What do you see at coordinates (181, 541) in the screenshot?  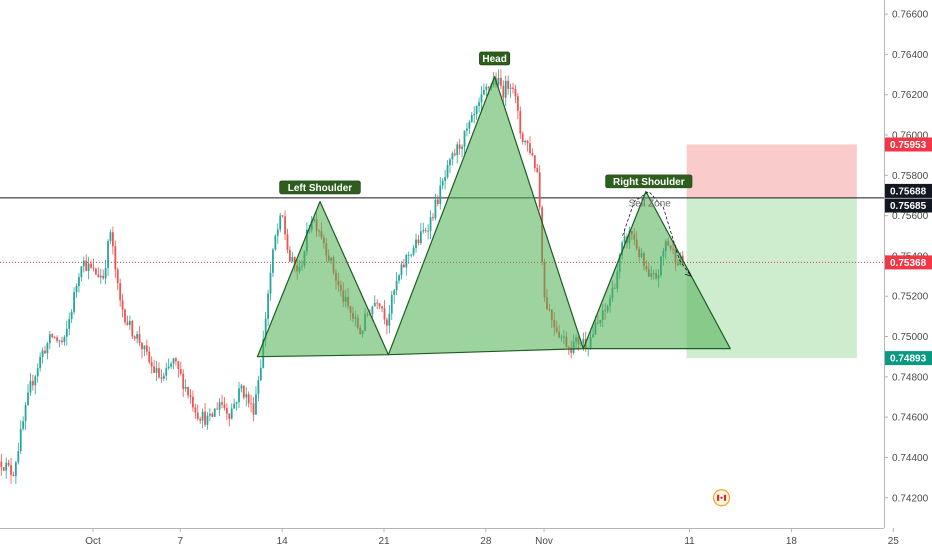 I see `x-tick-label: 7` at bounding box center [181, 541].